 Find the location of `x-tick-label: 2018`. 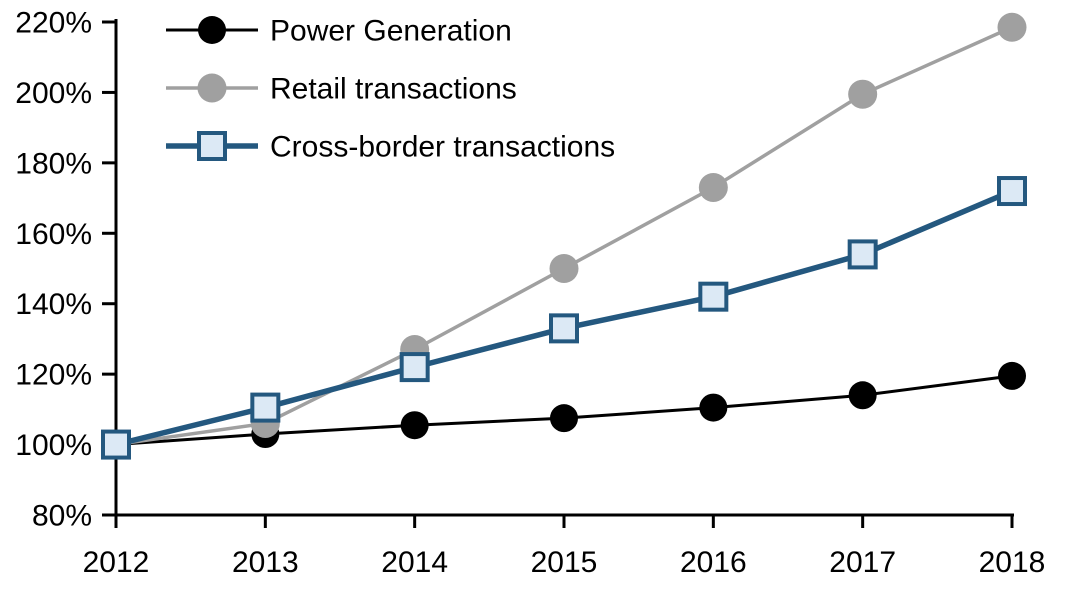

x-tick-label: 2018 is located at coordinates (1012, 562).